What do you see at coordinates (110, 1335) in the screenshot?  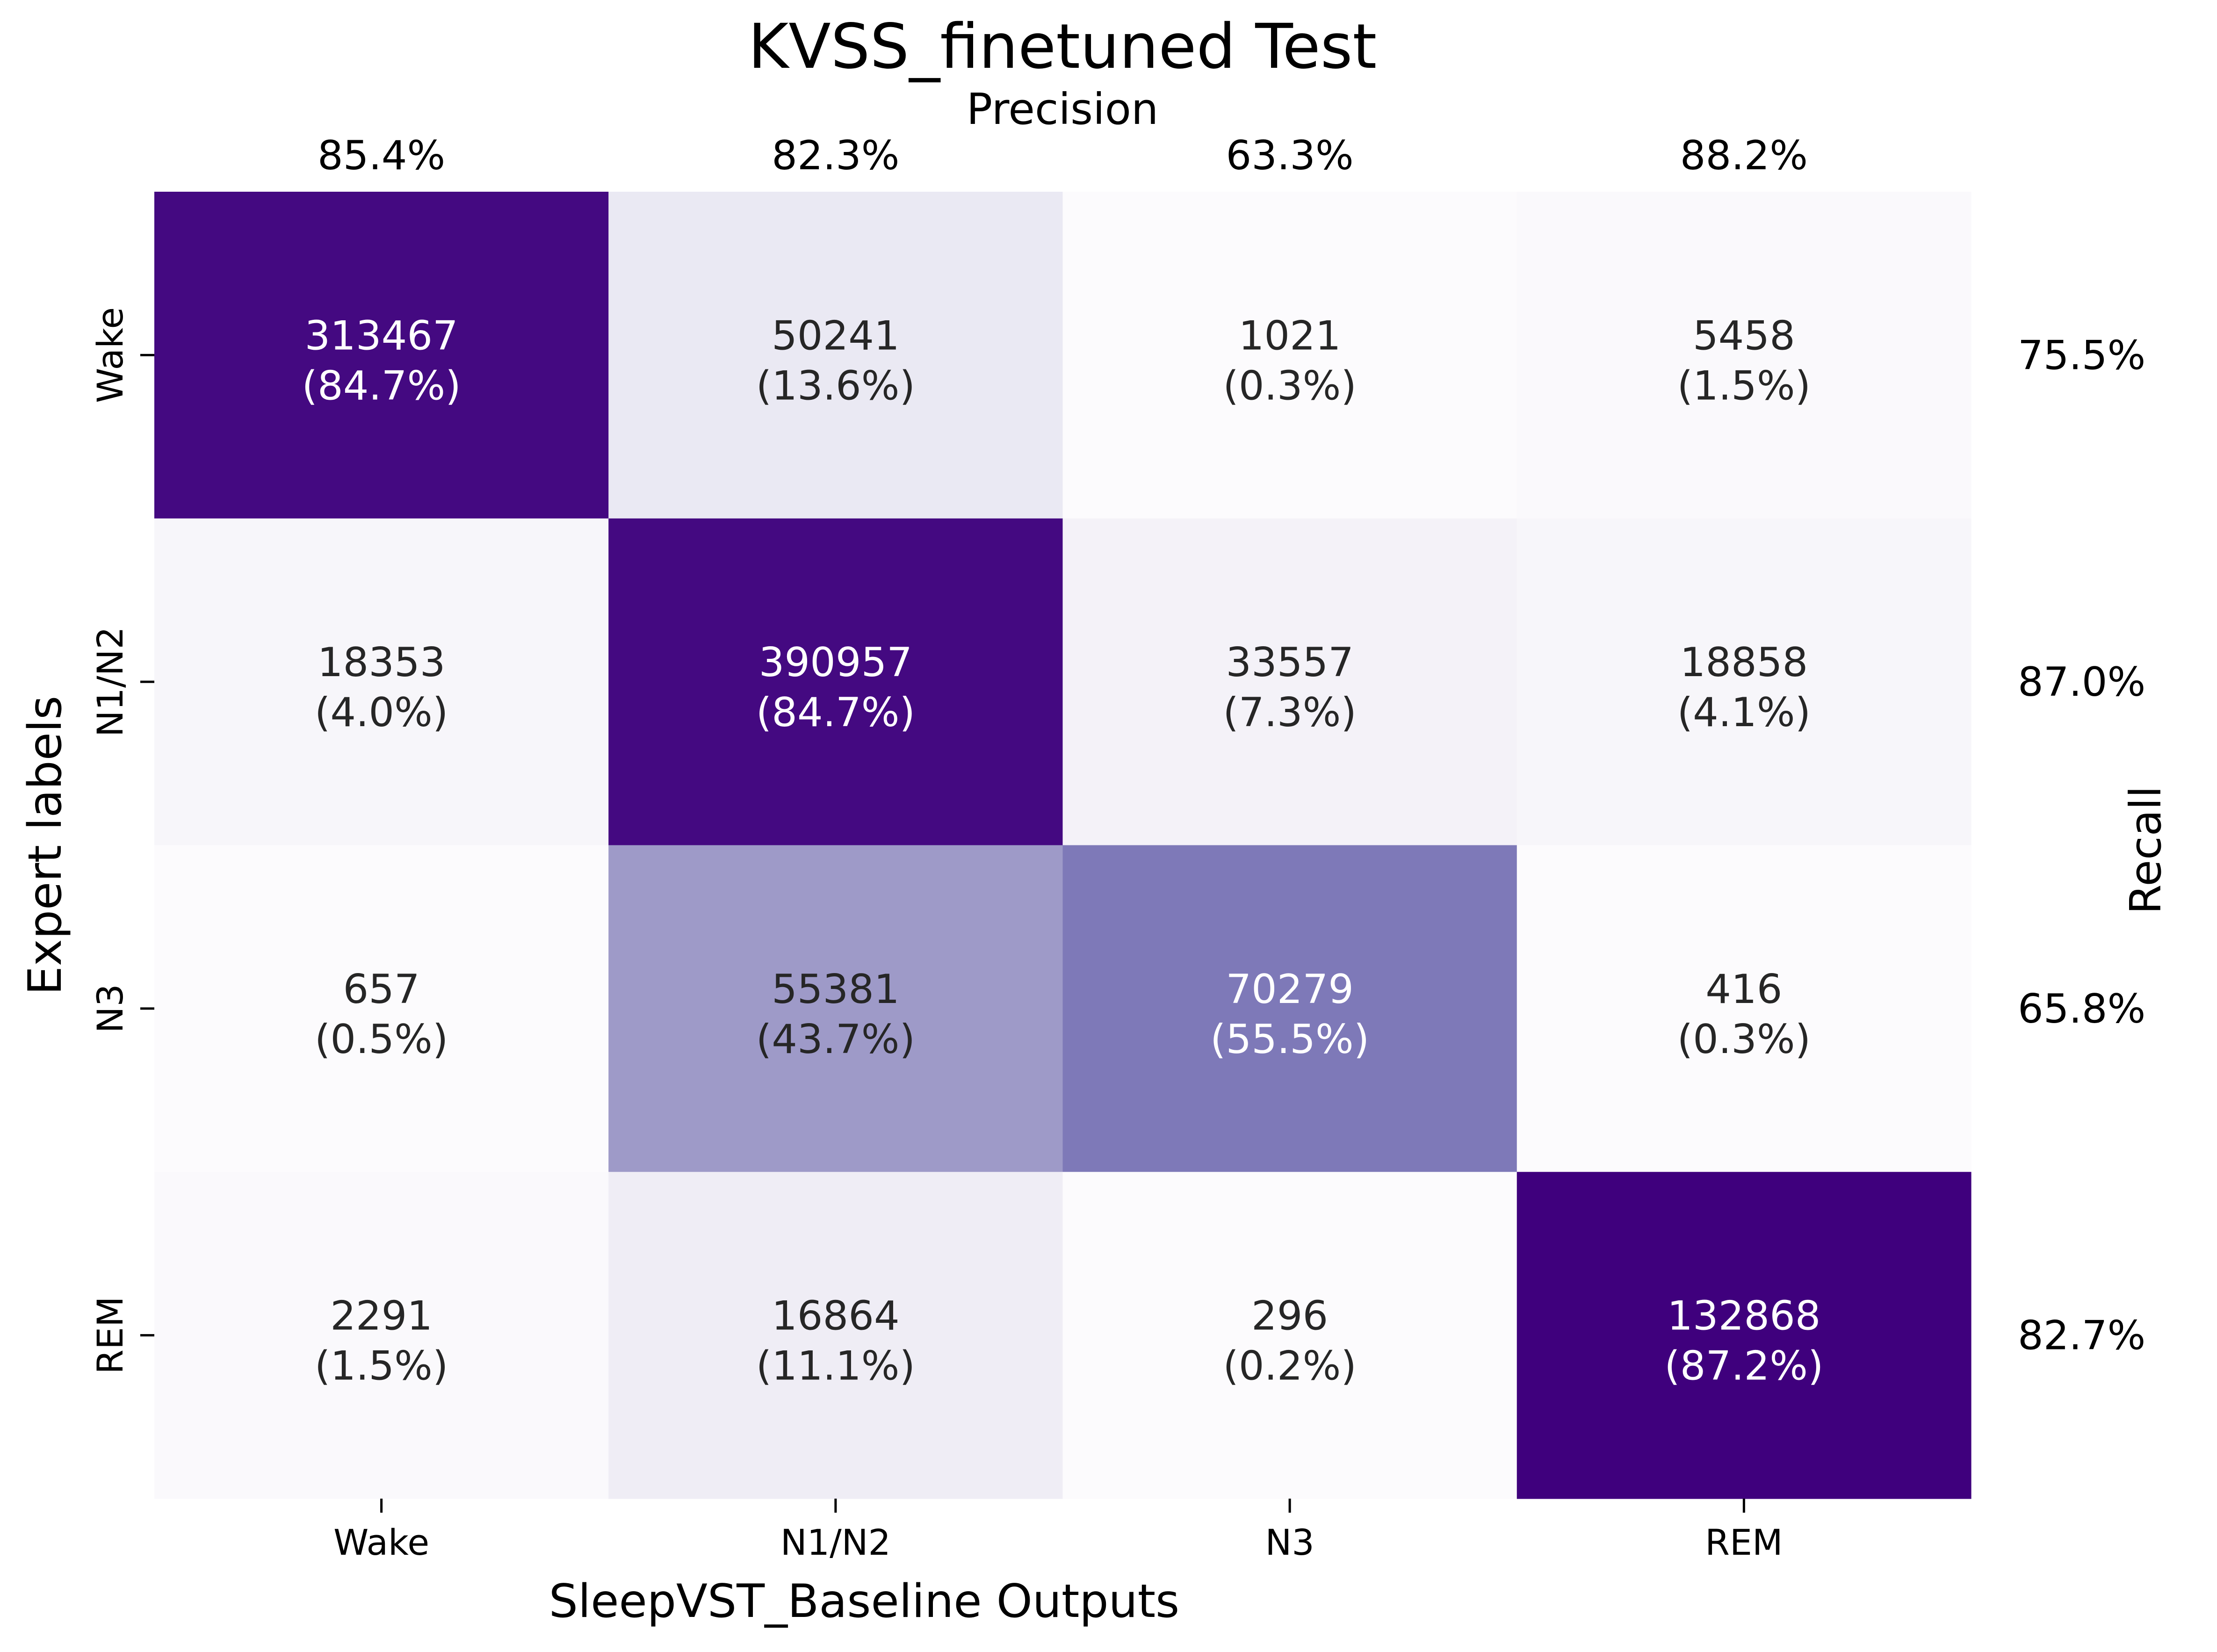 I see `y-tick-label: REM` at bounding box center [110, 1335].